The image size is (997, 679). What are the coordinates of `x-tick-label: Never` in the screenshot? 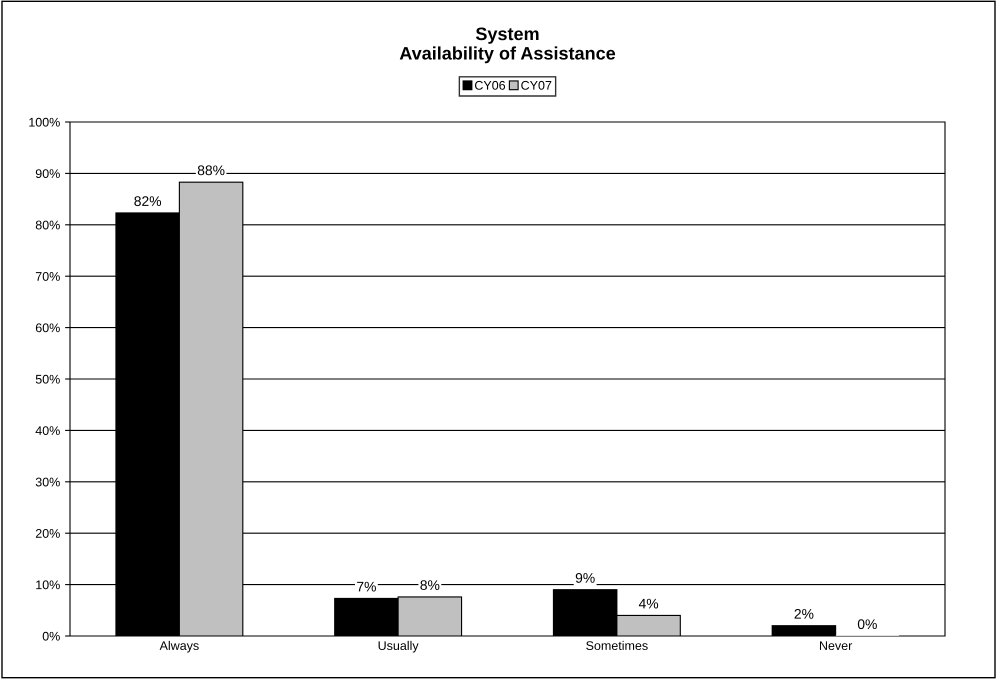 It's located at (836, 645).